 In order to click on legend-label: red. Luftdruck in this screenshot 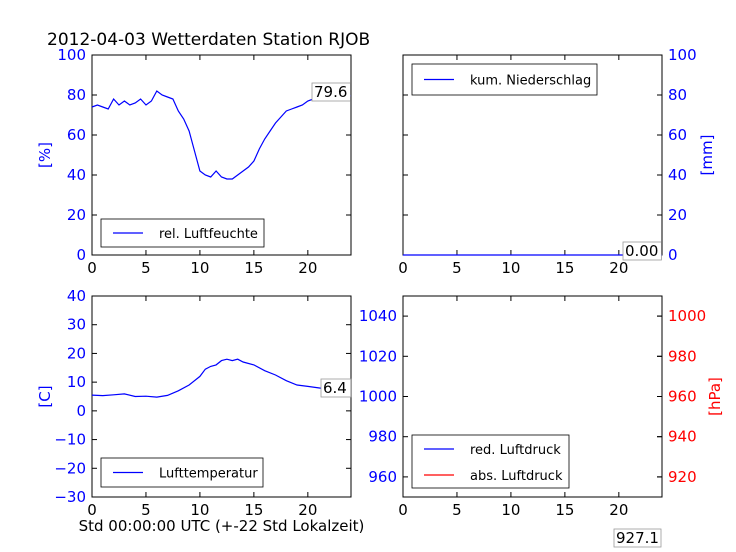, I will do `click(515, 450)`.